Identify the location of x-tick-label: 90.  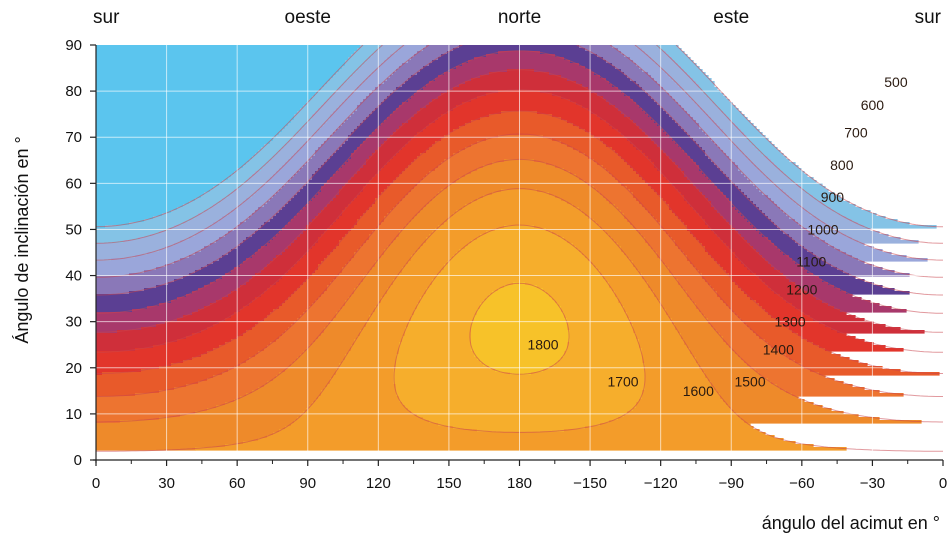
(307, 483).